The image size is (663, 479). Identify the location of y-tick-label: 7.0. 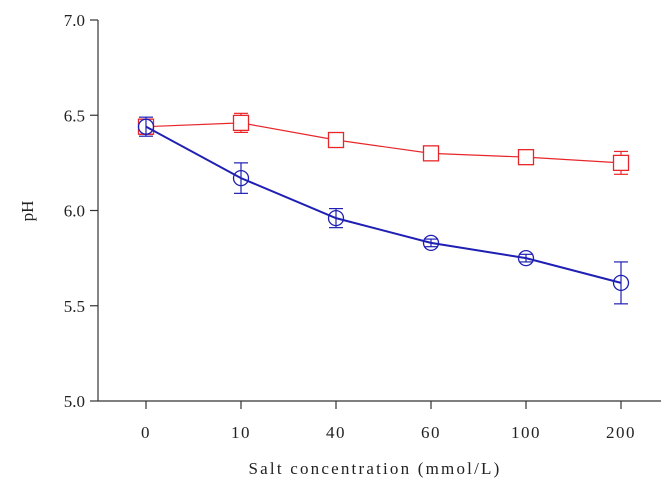
(74, 20).